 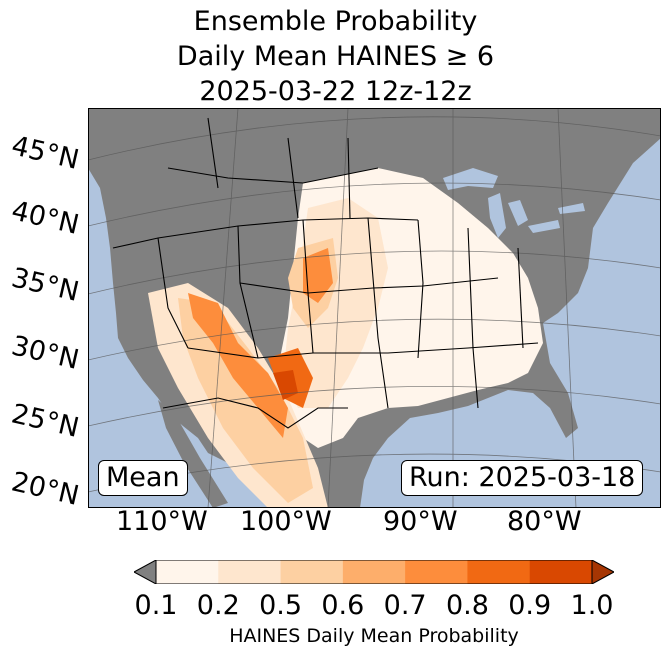 What do you see at coordinates (162, 521) in the screenshot?
I see `lon-label-110: 110°W` at bounding box center [162, 521].